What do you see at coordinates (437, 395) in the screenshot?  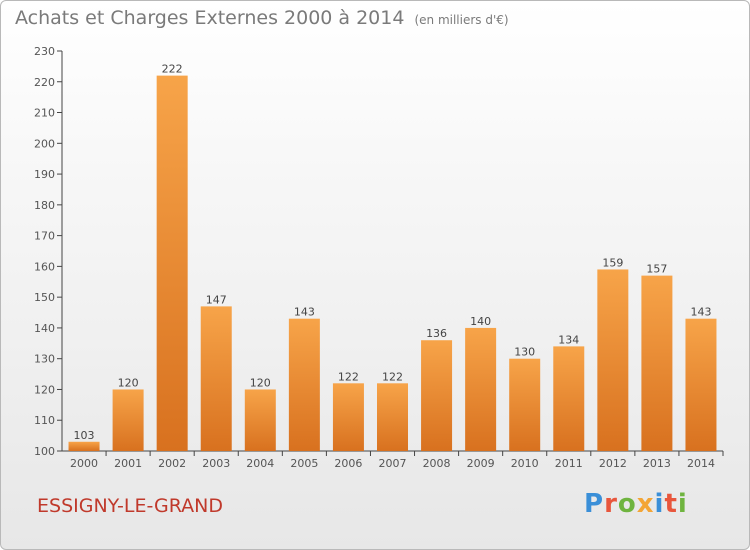 I see `bar-2008` at bounding box center [437, 395].